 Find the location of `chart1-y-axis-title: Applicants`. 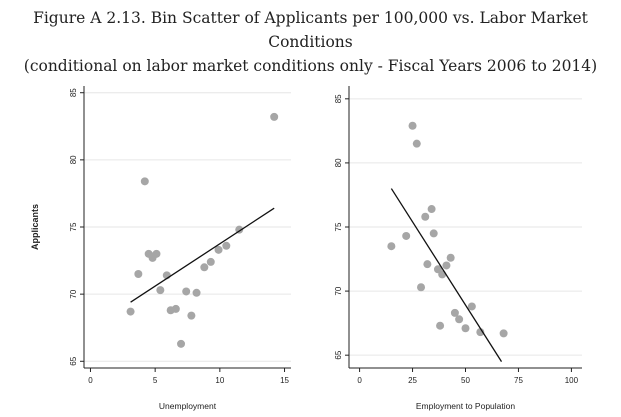

chart1-y-axis-title: Applicants is located at coordinates (35, 227).